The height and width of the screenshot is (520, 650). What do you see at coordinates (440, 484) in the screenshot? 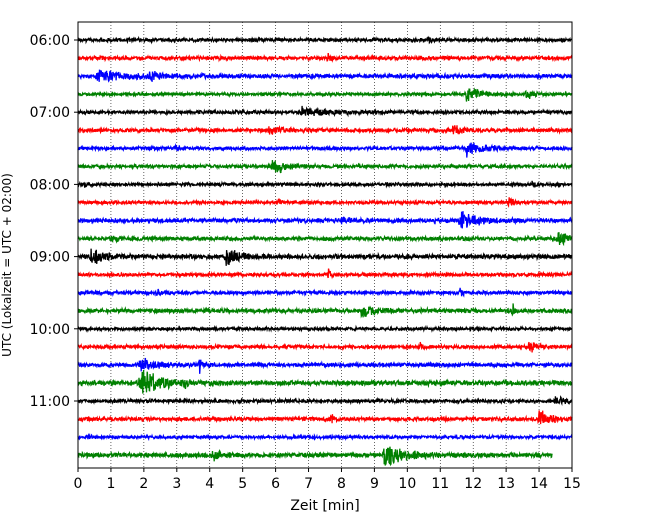
I see `x-tick-label-11: 11` at bounding box center [440, 484].